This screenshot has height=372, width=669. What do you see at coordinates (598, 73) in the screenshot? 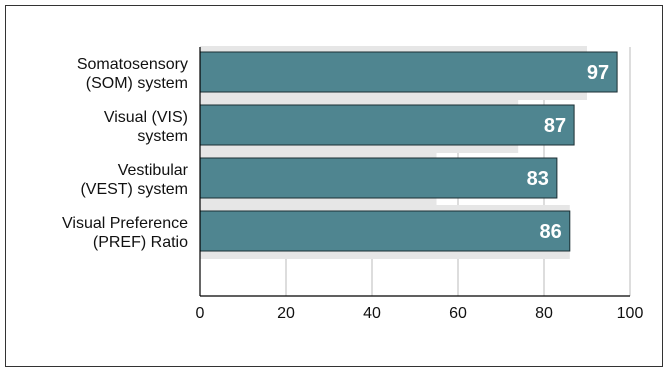
I see `data-label: 97` at bounding box center [598, 73].